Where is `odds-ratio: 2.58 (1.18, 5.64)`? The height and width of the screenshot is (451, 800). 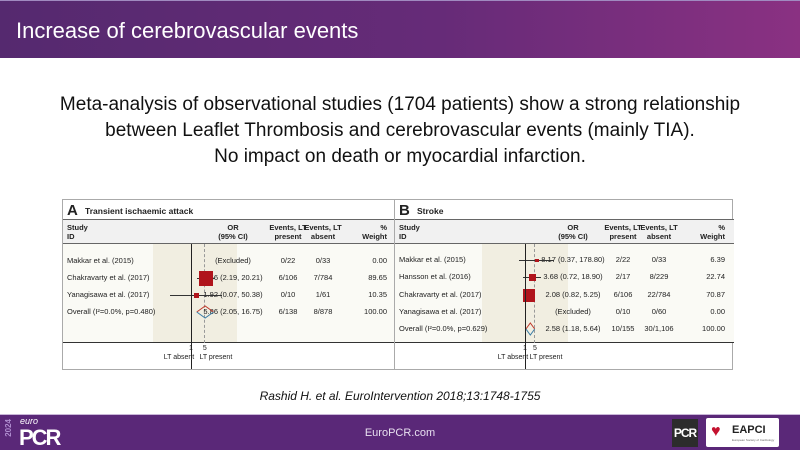 odds-ratio: 2.58 (1.18, 5.64) is located at coordinates (573, 328).